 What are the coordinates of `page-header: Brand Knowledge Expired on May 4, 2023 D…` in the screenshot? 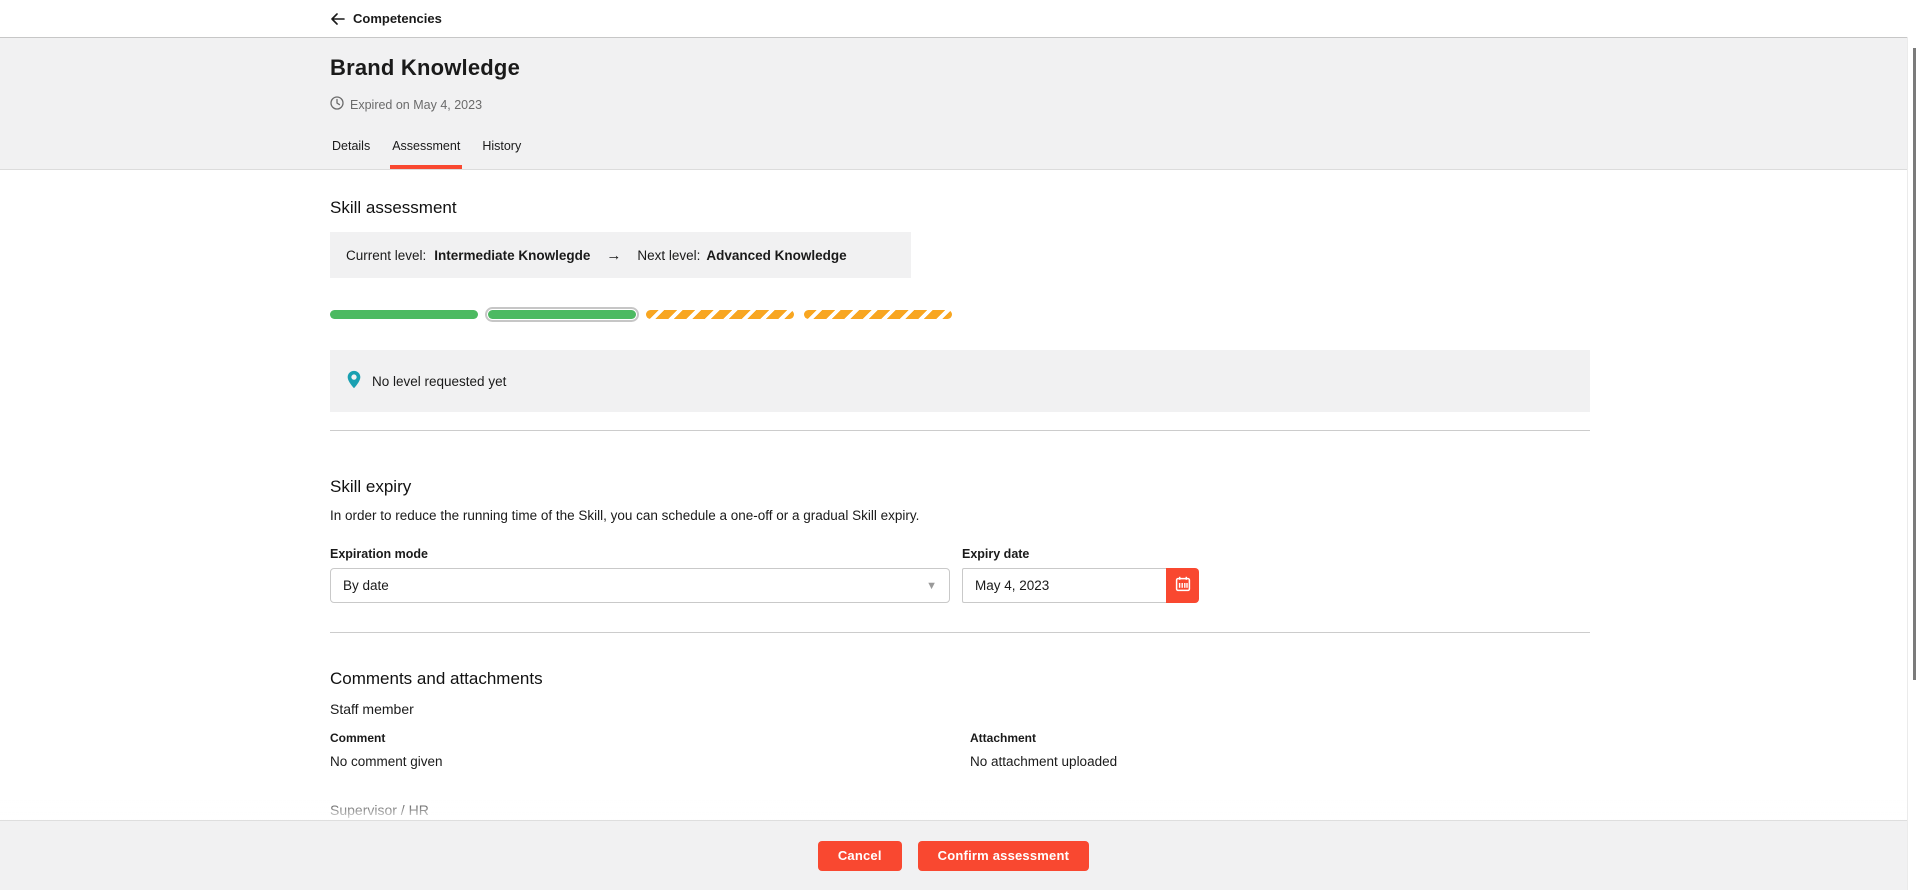 It's located at (960, 103).